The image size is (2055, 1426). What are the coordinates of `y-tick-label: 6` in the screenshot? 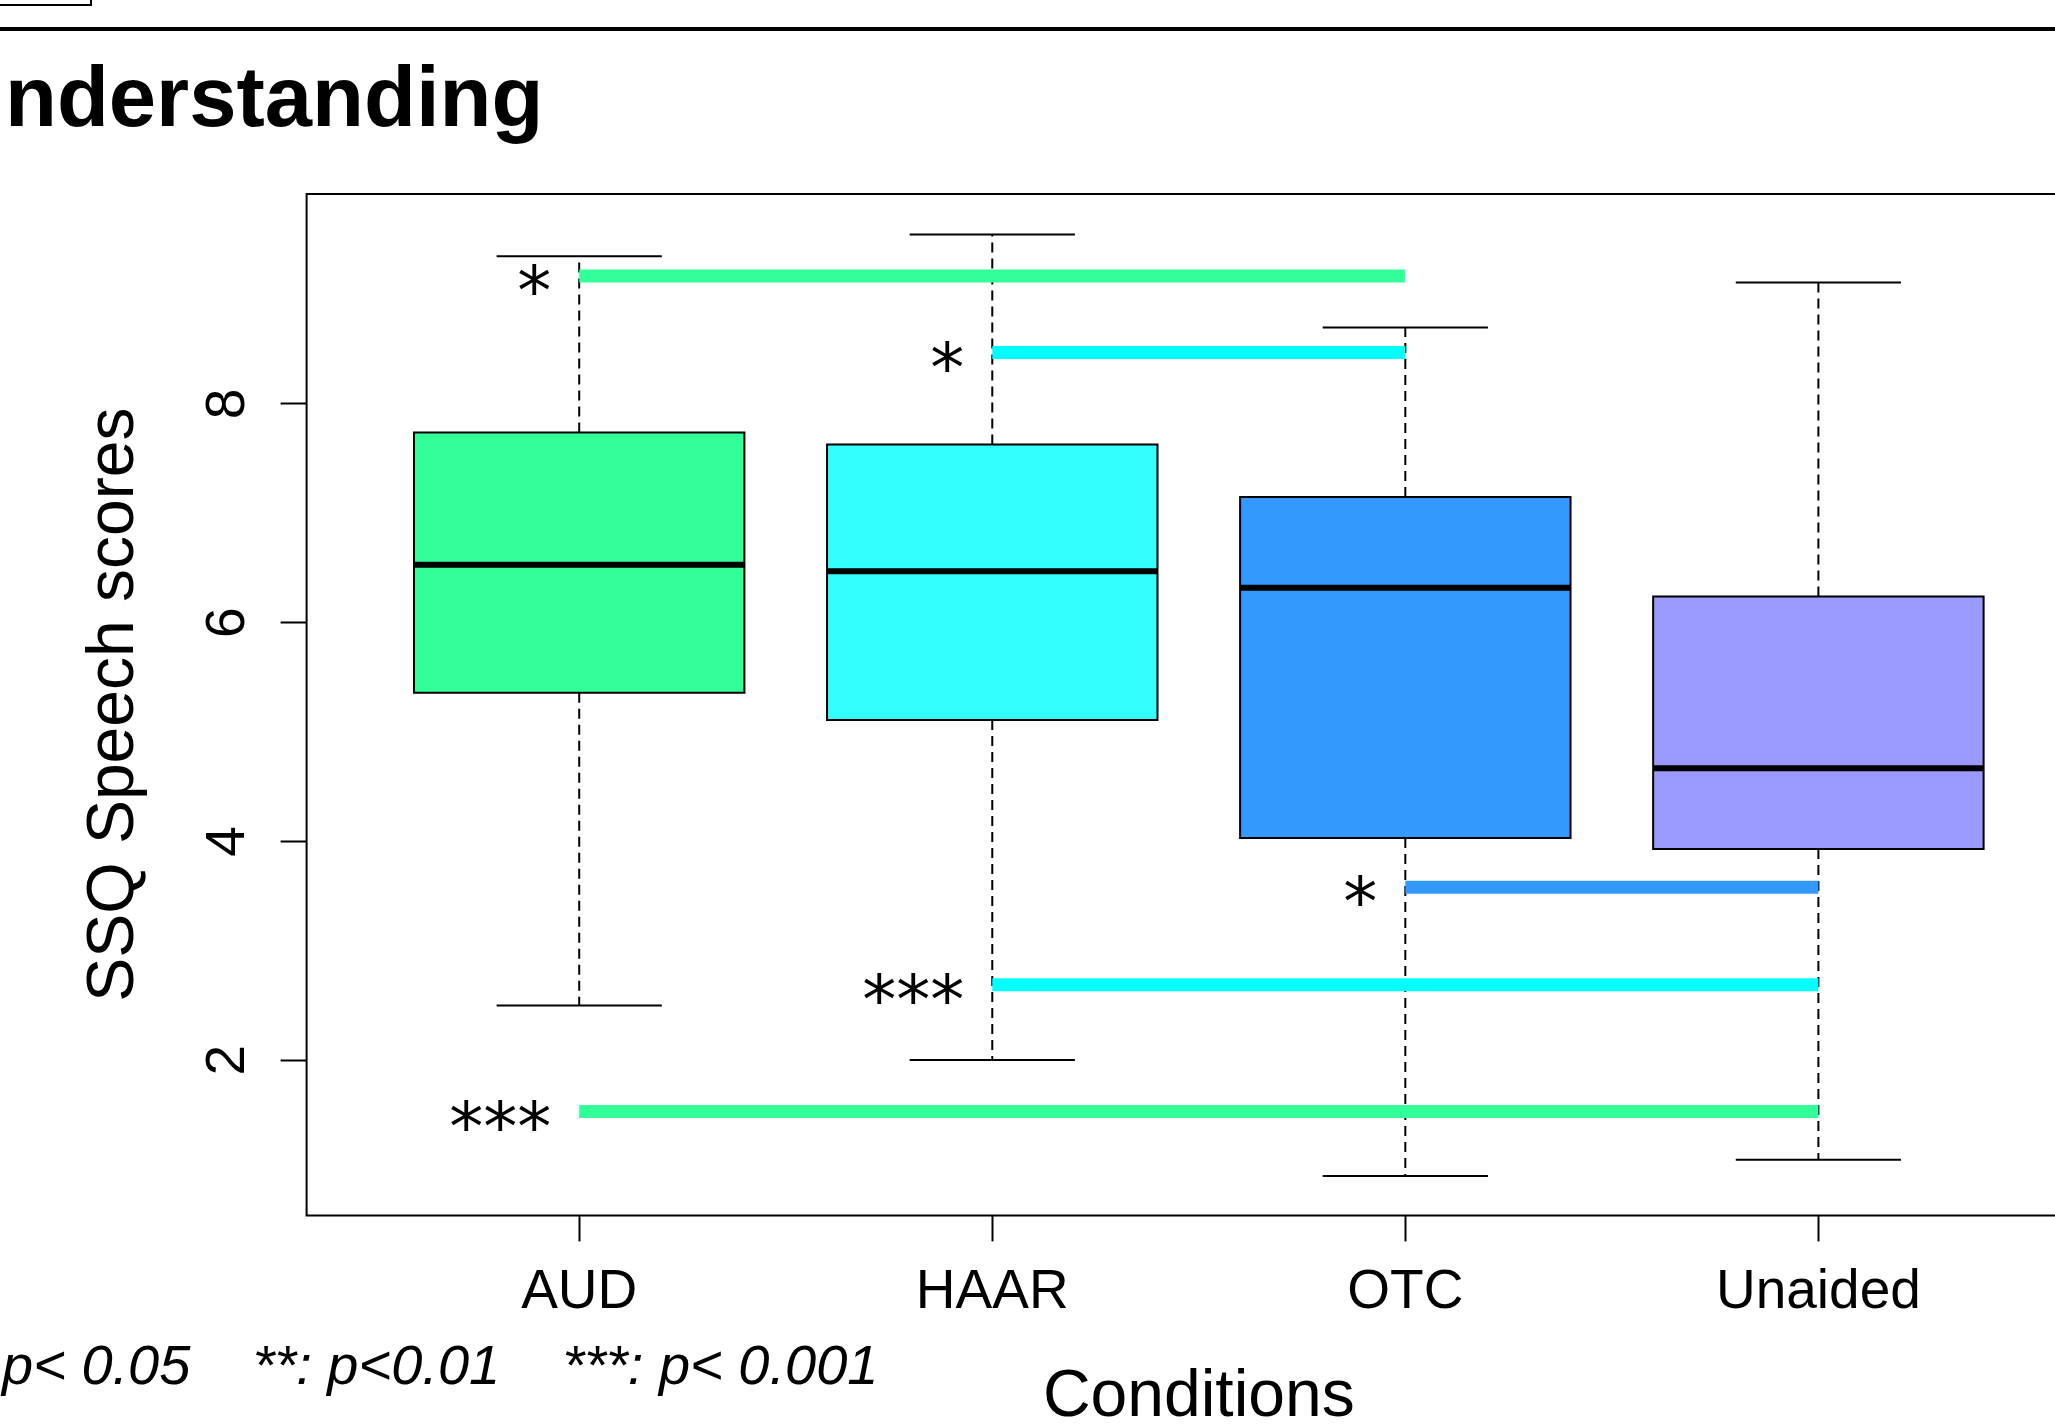 It's located at (225, 622).